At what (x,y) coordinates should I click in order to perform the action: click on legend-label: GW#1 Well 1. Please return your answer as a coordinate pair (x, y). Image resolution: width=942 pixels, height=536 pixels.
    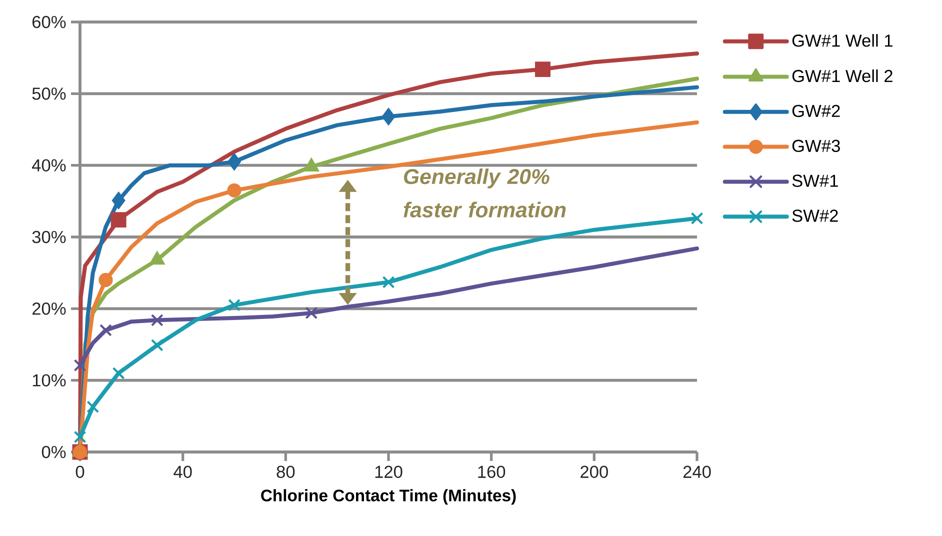
    Looking at the image, I should click on (842, 40).